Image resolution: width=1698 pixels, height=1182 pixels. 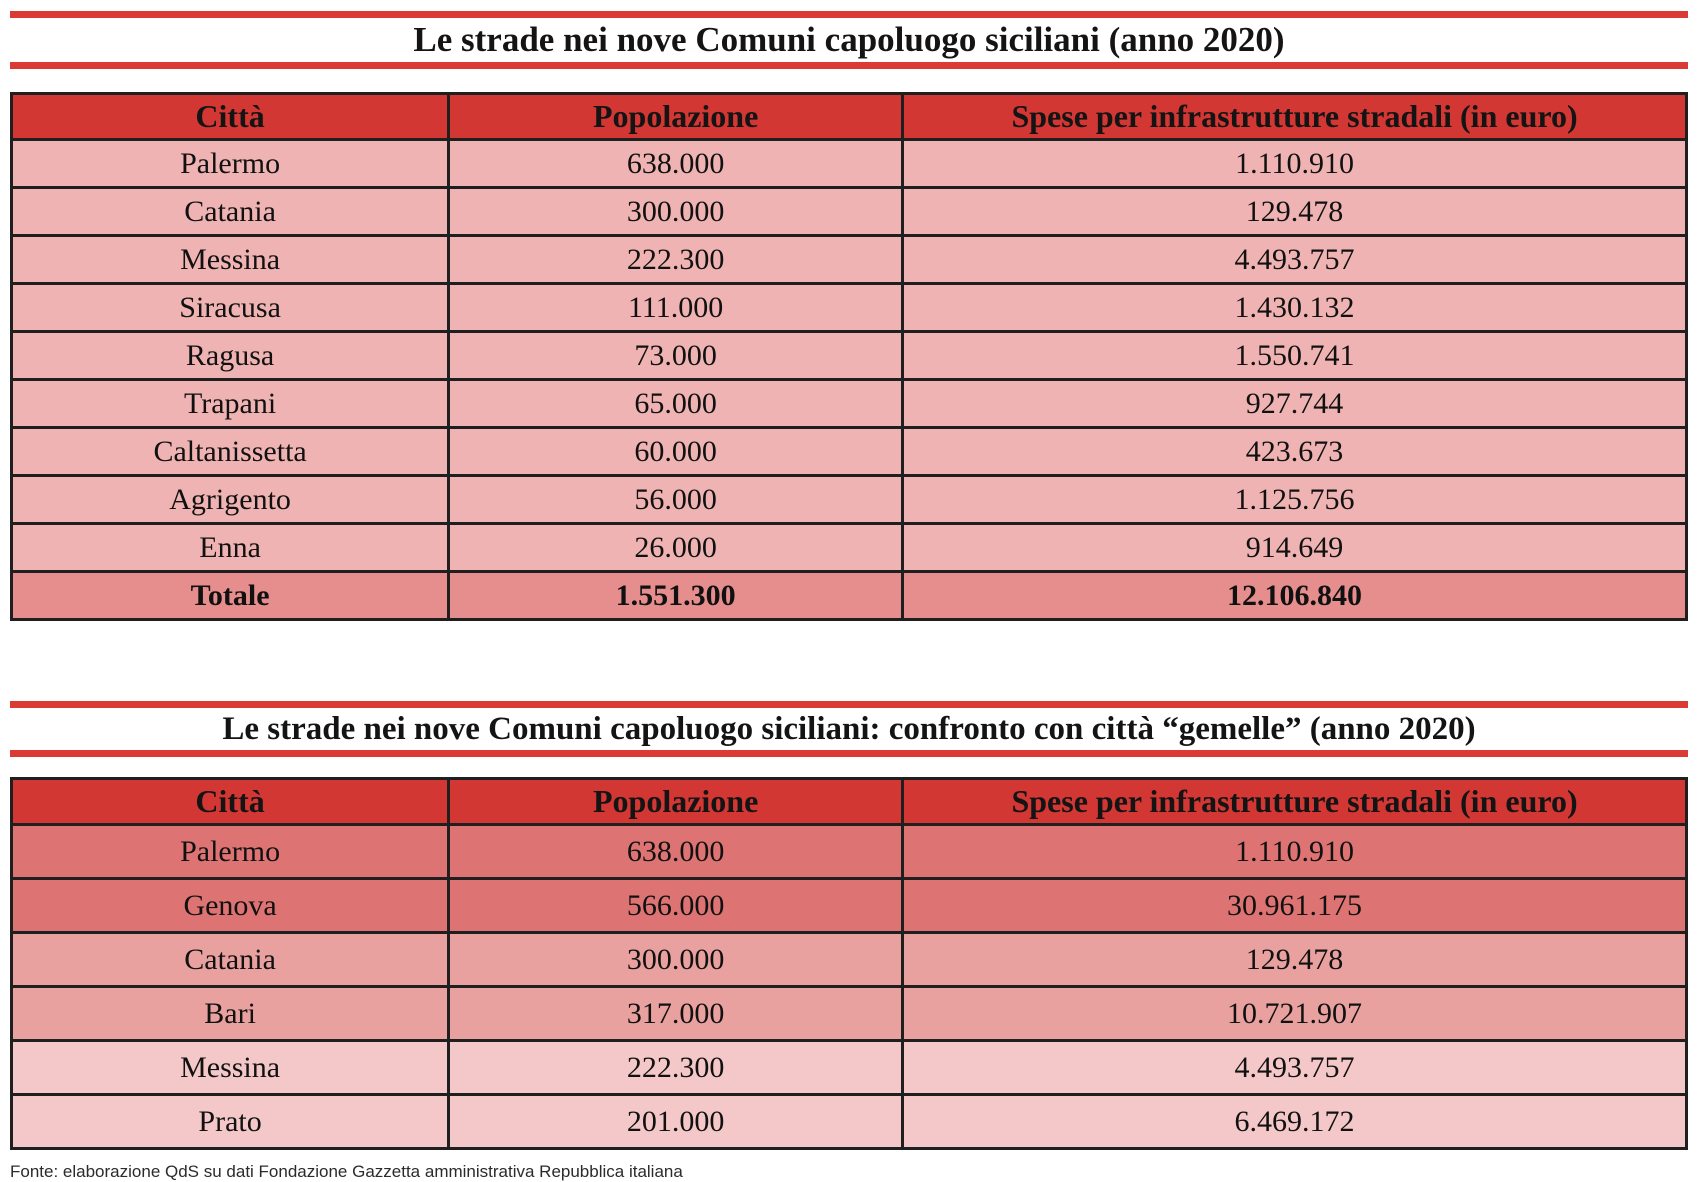 What do you see at coordinates (676, 355) in the screenshot?
I see `population-cell: 73.000` at bounding box center [676, 355].